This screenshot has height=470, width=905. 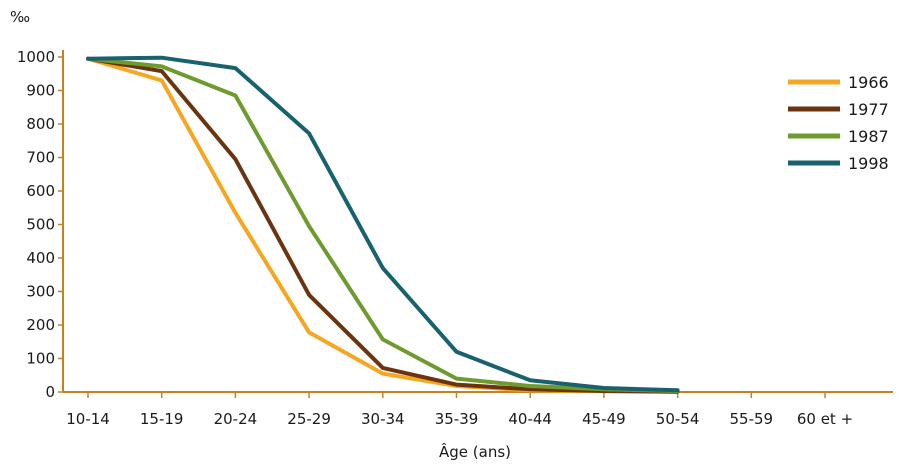 I want to click on y-tick-label: 900, so click(x=40, y=91).